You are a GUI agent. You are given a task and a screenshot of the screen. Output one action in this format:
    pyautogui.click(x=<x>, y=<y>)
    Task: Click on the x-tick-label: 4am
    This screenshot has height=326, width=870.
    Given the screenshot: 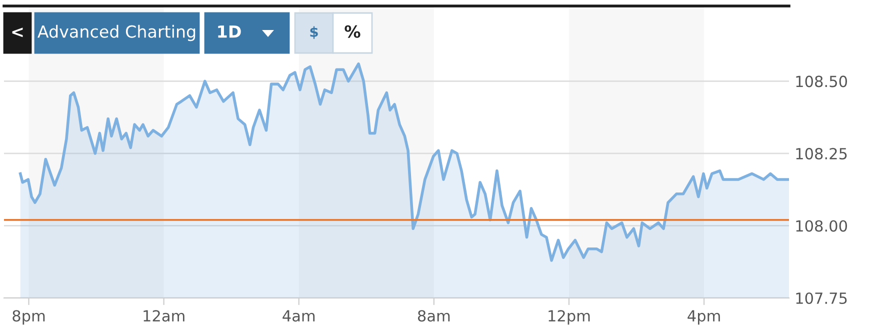 What is the action you would take?
    pyautogui.click(x=298, y=316)
    